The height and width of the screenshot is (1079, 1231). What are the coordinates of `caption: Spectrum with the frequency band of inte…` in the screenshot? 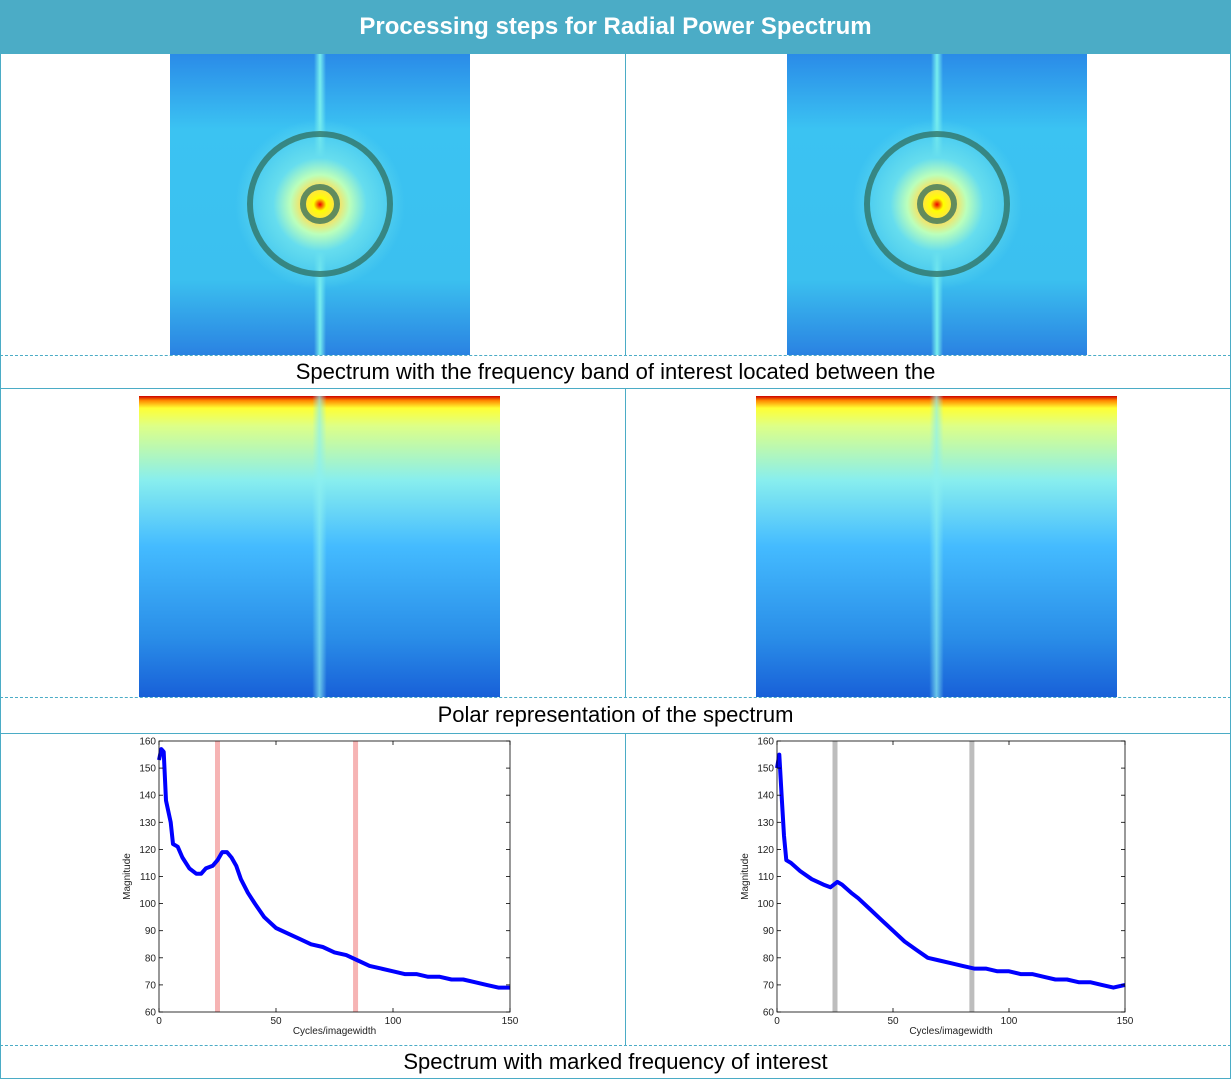 It's located at (615, 371).